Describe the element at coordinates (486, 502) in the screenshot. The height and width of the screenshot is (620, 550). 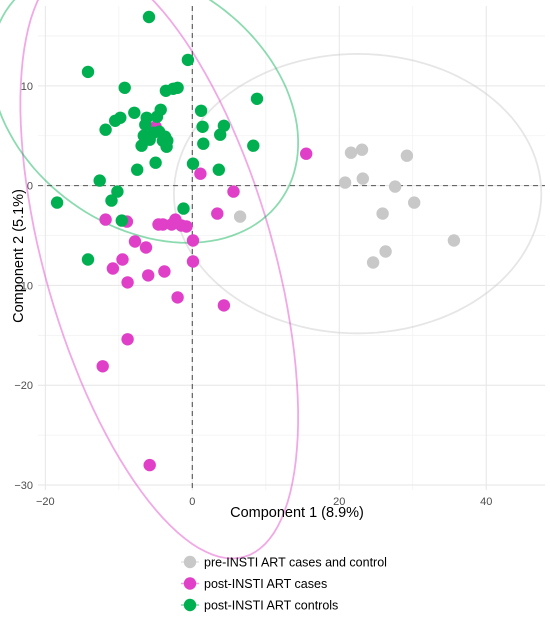
I see `x-tick-label: 40` at that location.